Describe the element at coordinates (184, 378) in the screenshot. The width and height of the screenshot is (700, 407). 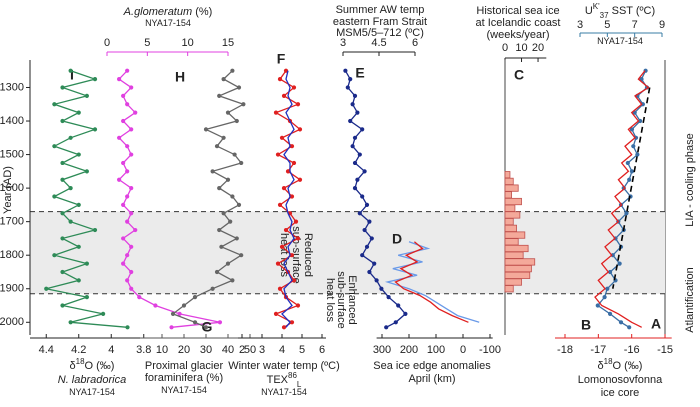
I see `axis-title-part: foraminifera (%)` at that location.